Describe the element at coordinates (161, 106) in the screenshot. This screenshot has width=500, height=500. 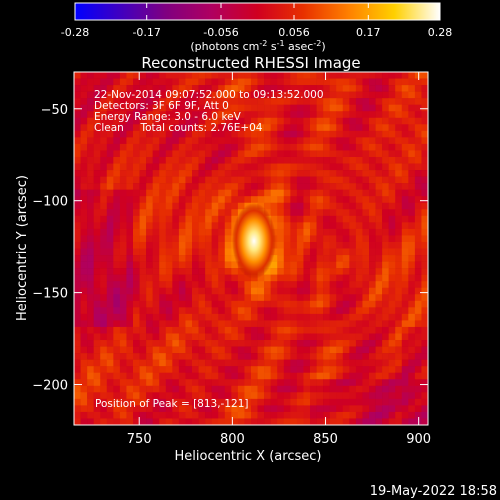
I see `annotation-detectors: Detectors: 3F 6F 9F, Att 0` at that location.